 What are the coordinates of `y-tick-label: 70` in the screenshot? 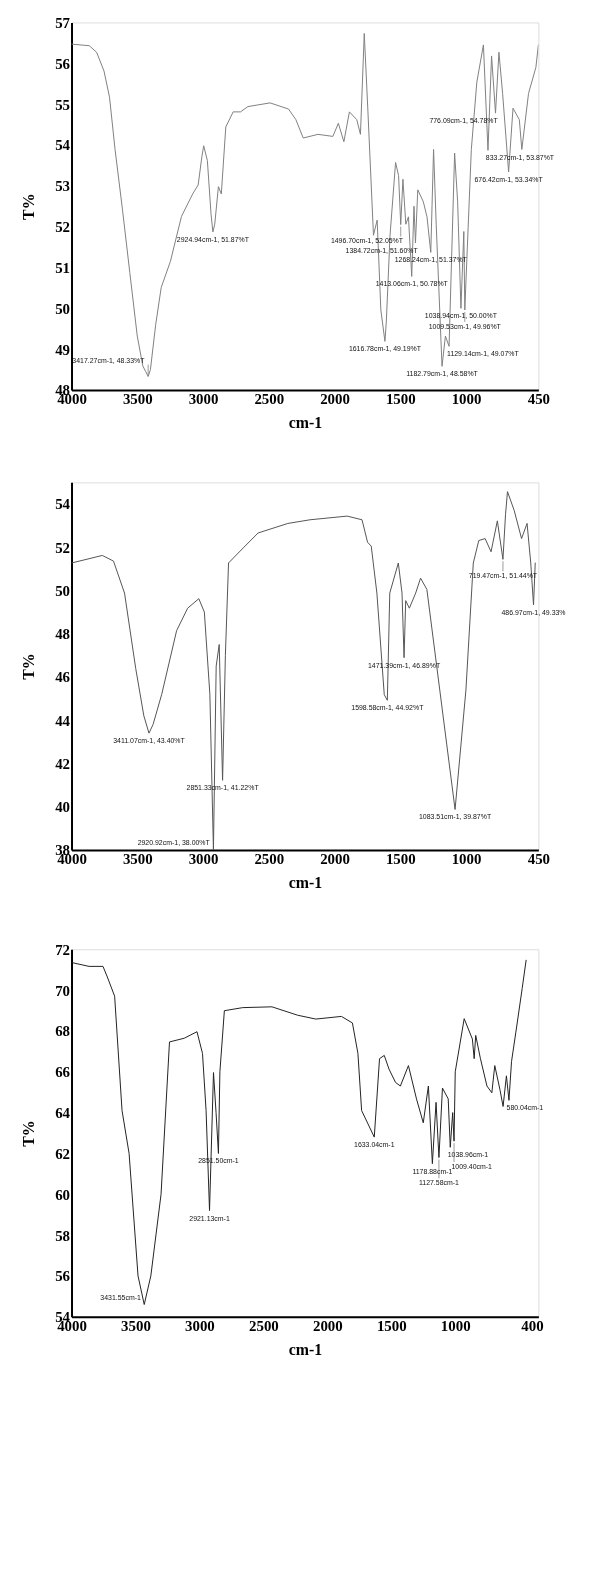 It's located at (63, 990).